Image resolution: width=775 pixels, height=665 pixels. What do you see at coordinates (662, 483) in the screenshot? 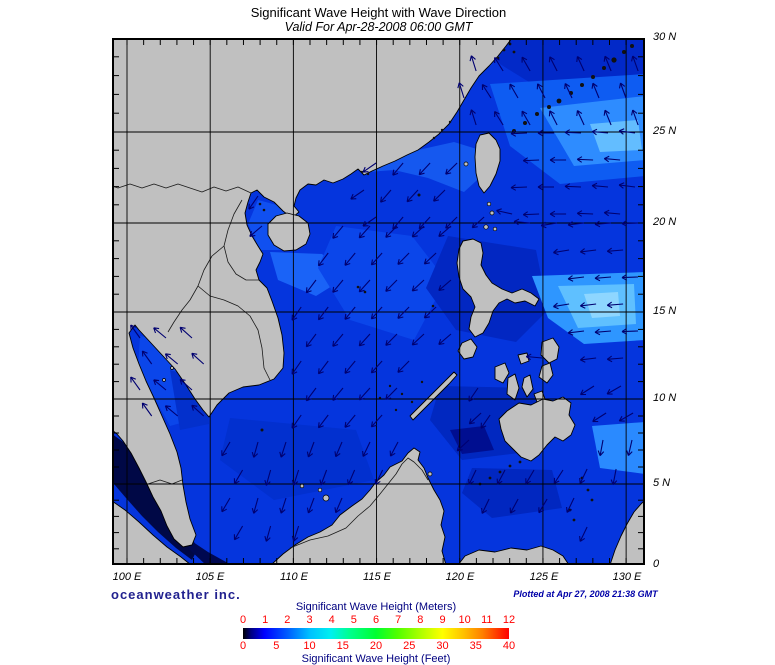
I see `lat-label: 5 N` at bounding box center [662, 483].